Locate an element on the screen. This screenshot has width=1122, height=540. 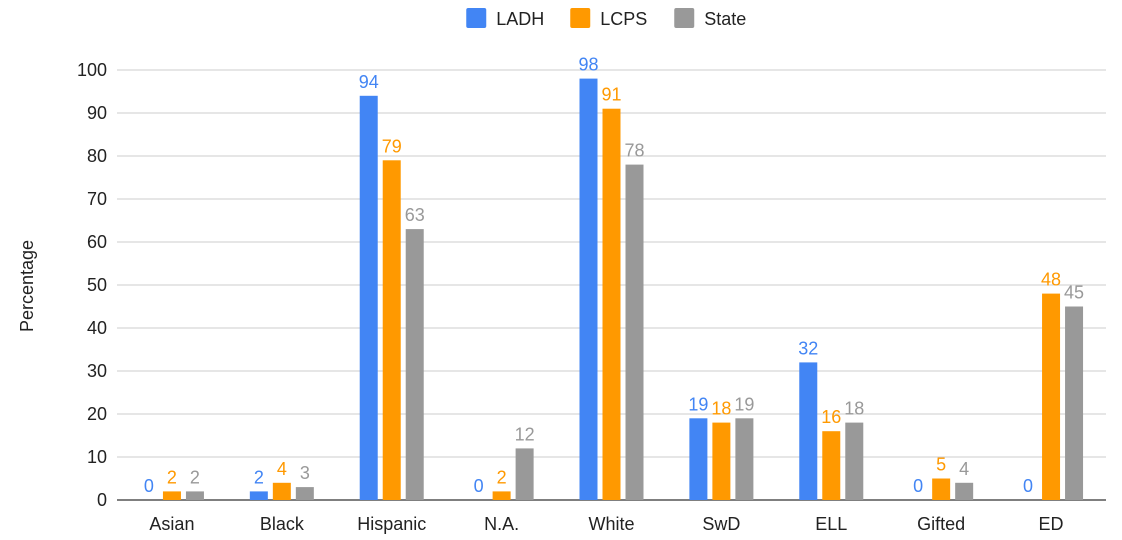
x-tick-label: N.A. is located at coordinates (501, 524).